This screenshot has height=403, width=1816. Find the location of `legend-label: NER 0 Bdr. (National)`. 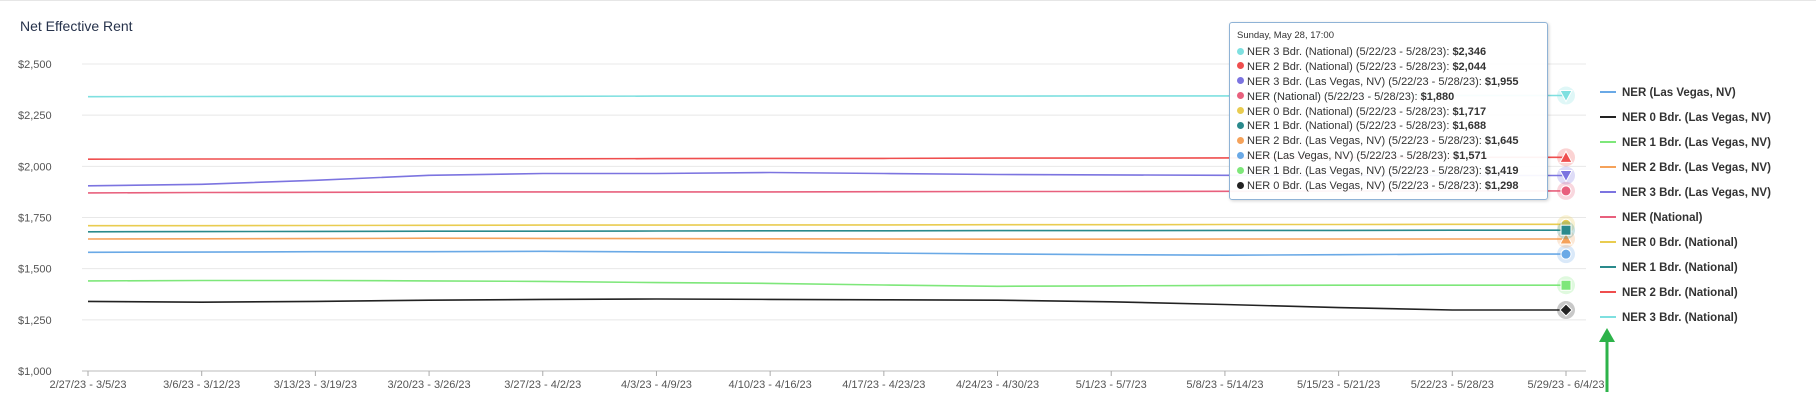

legend-label: NER 0 Bdr. (National) is located at coordinates (1680, 243).